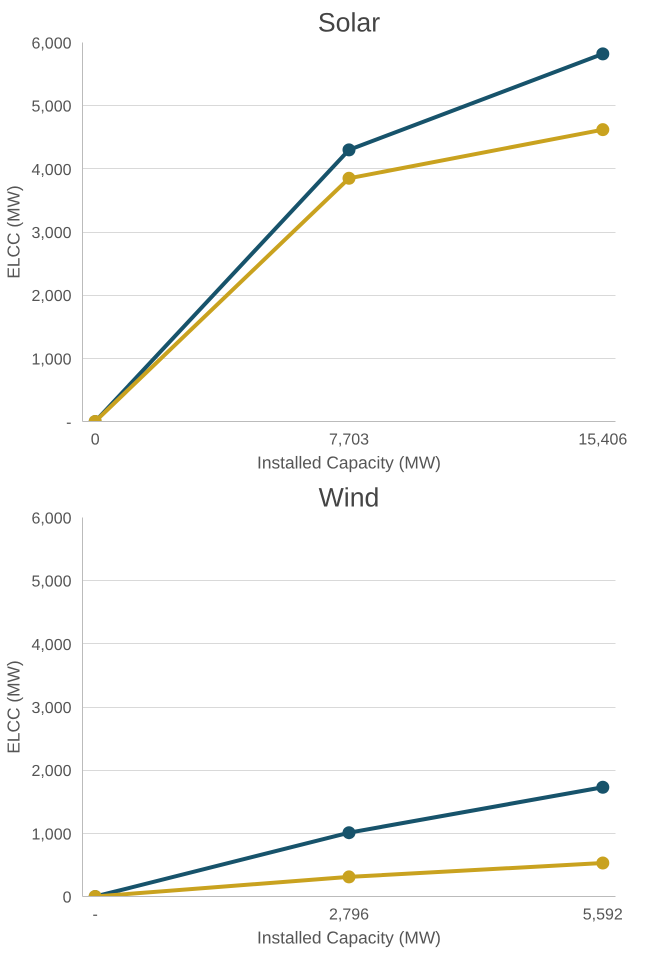  I want to click on x-tick-label: -, so click(95, 915).